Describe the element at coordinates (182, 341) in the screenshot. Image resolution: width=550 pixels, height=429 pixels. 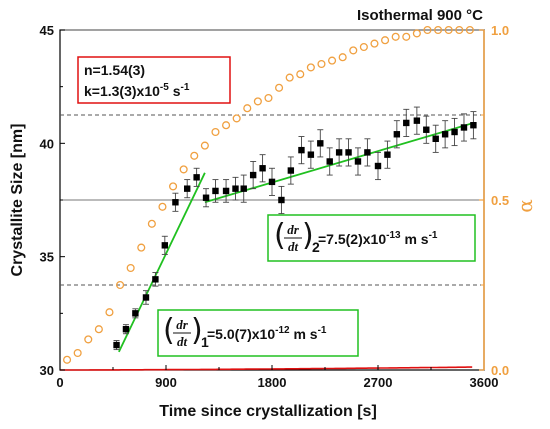
I see `rate1-denominator: dt` at that location.